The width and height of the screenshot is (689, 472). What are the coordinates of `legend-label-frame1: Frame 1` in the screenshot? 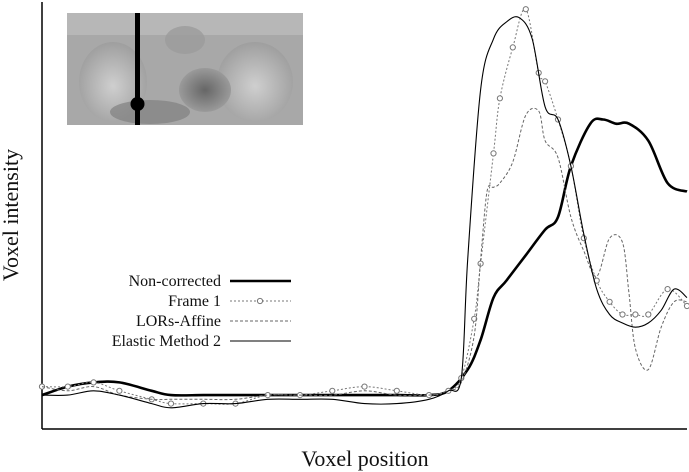 It's located at (194, 301).